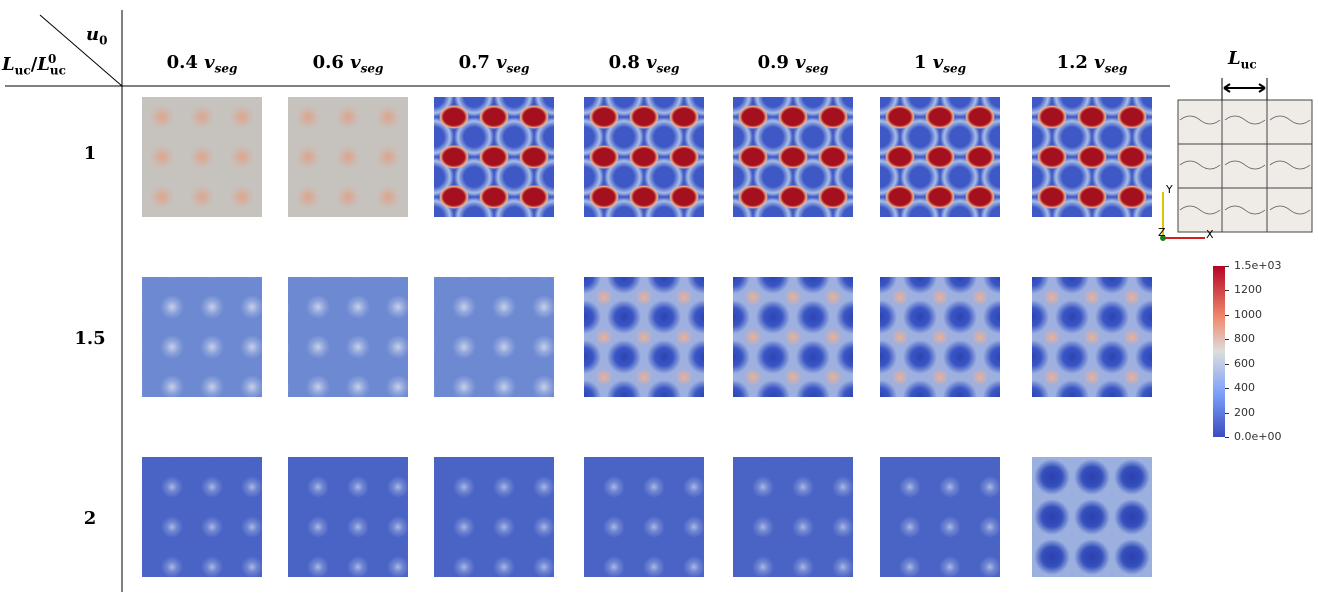  What do you see at coordinates (90, 153) in the screenshot?
I see `row-label: 1` at bounding box center [90, 153].